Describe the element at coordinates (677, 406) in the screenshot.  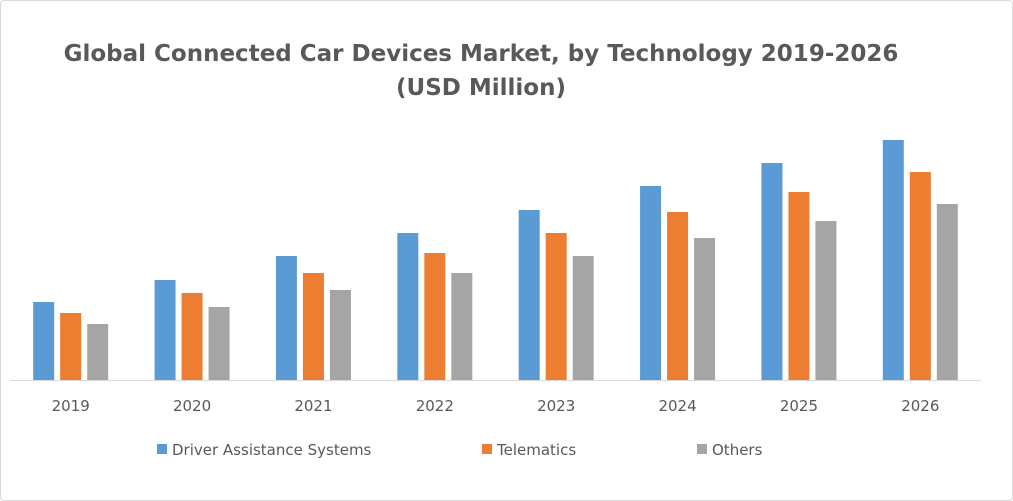
I see `x-tick-label: 2024` at that location.